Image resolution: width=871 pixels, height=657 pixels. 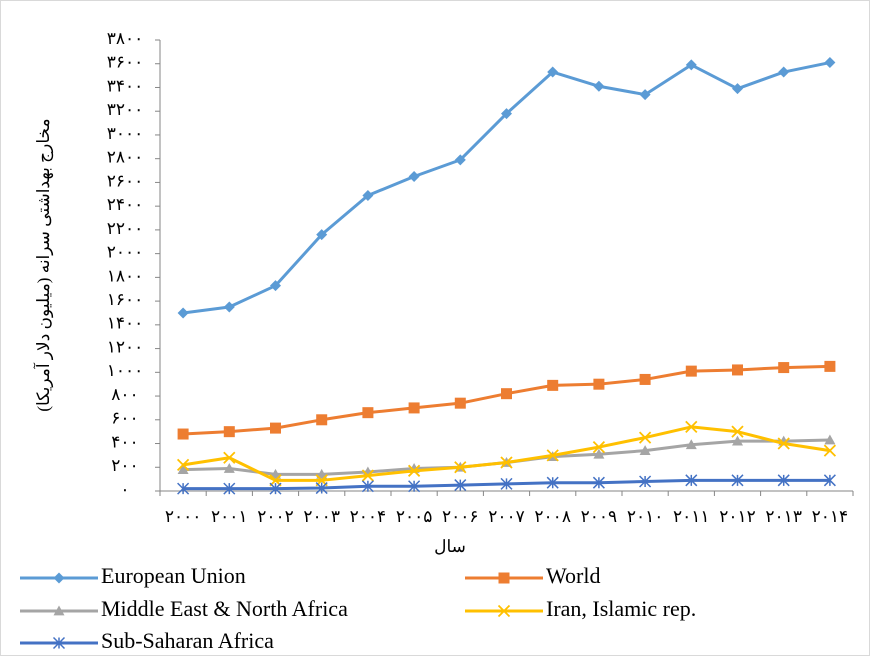 I want to click on x-tick-label: ۲۰۰۵, so click(x=414, y=516).